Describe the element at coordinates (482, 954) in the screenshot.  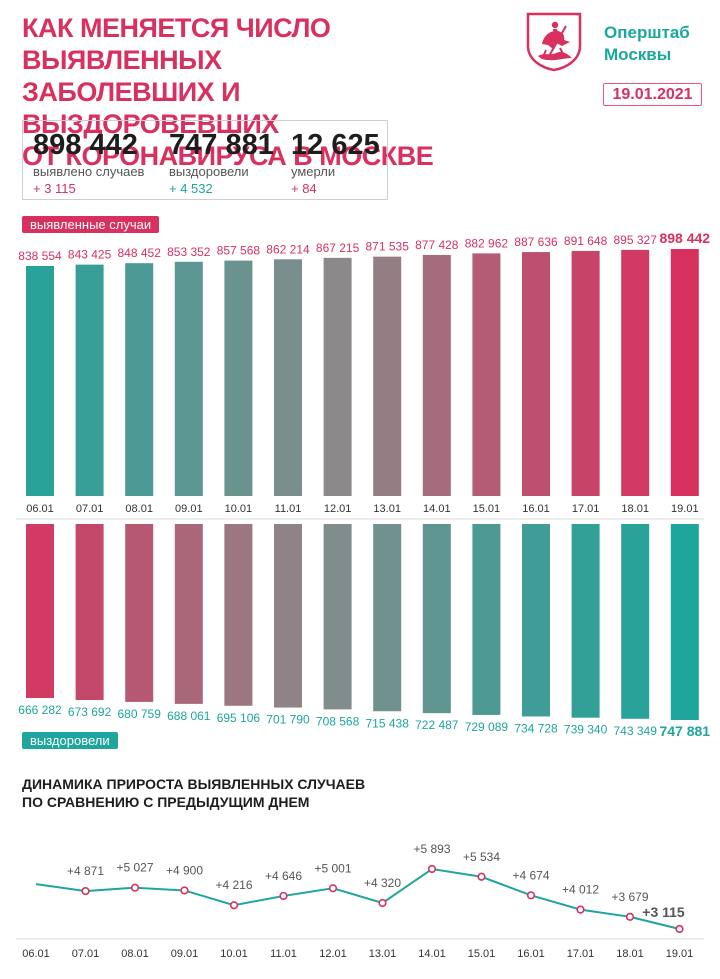
I see `growth-date-label: 15.01` at that location.